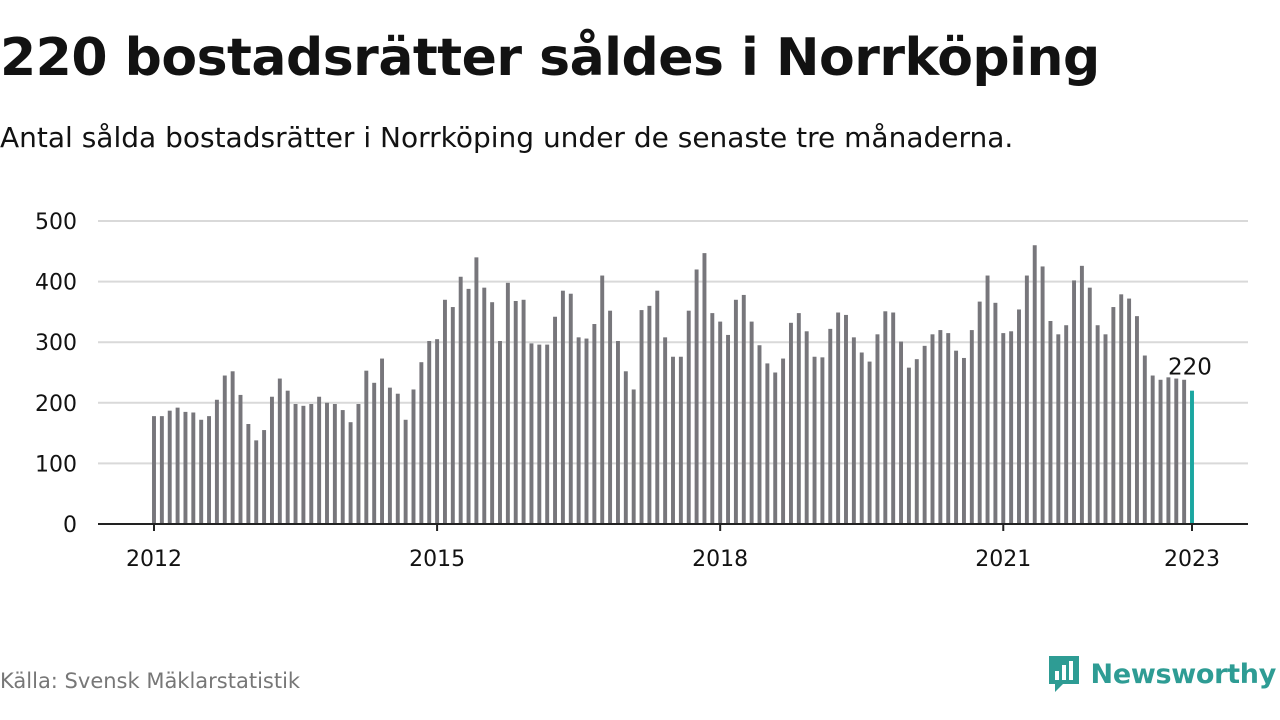  What do you see at coordinates (550, 58) in the screenshot?
I see `chart-title: 220 bostadsrätter såldes i Norrköping` at bounding box center [550, 58].